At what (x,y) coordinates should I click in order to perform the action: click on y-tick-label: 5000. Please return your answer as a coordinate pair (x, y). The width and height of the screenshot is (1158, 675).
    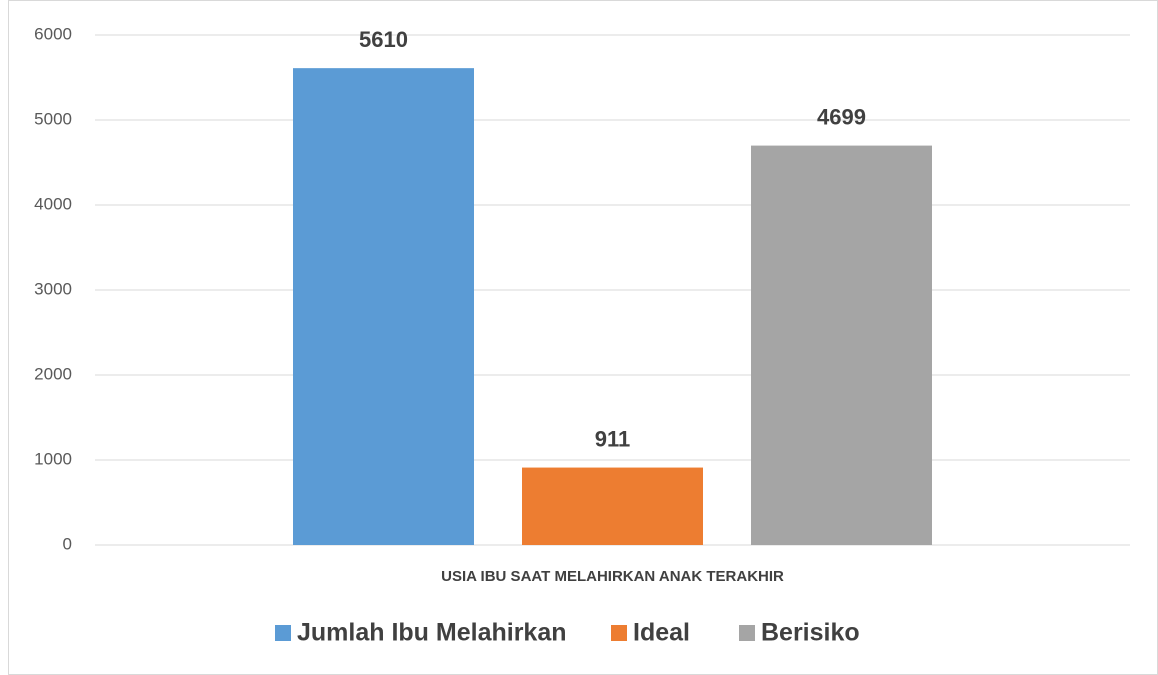
    Looking at the image, I should click on (53, 118).